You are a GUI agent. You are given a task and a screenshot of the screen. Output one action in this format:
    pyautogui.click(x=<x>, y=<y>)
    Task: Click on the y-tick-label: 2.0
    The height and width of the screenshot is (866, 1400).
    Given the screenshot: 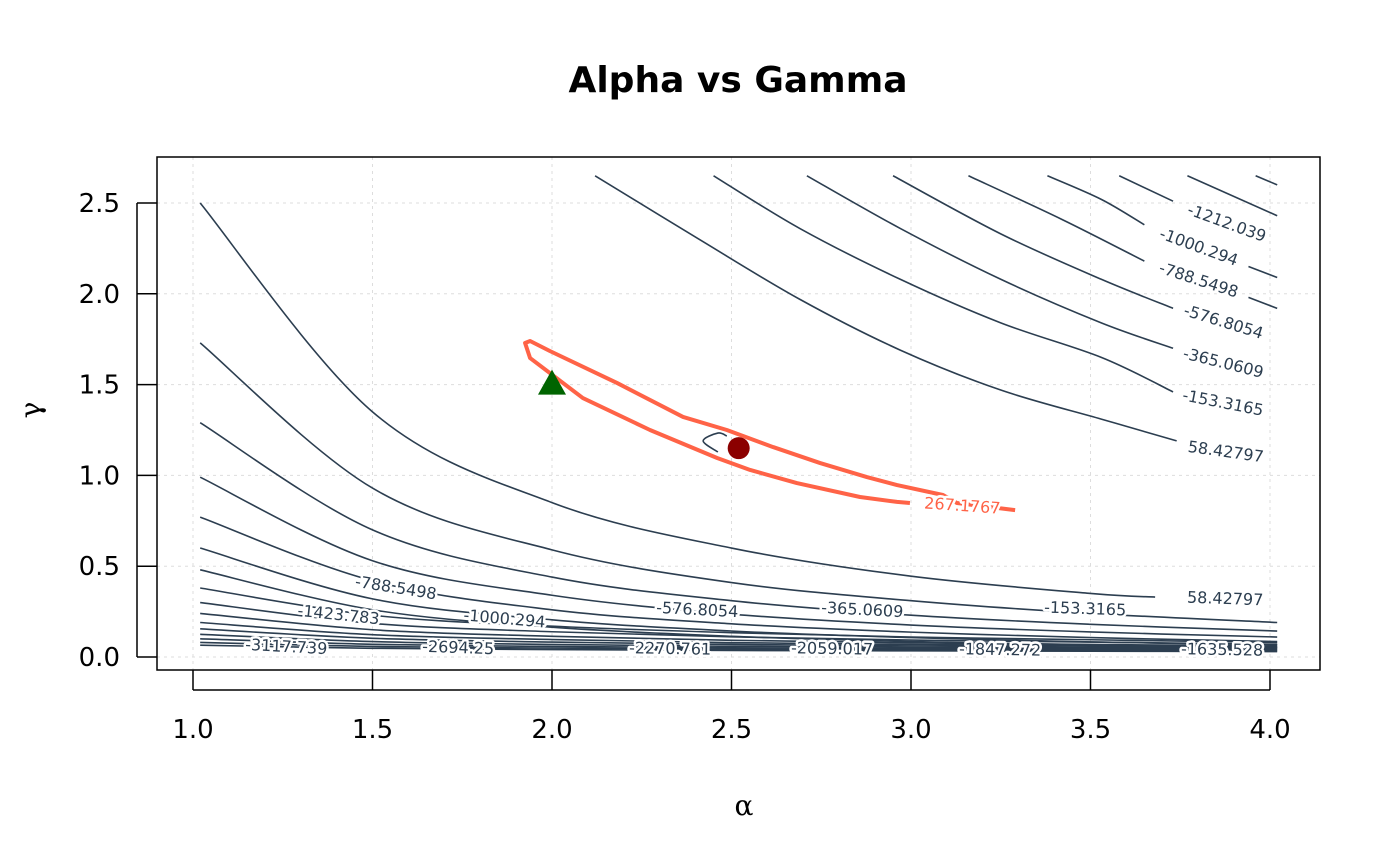 What is the action you would take?
    pyautogui.click(x=99, y=295)
    